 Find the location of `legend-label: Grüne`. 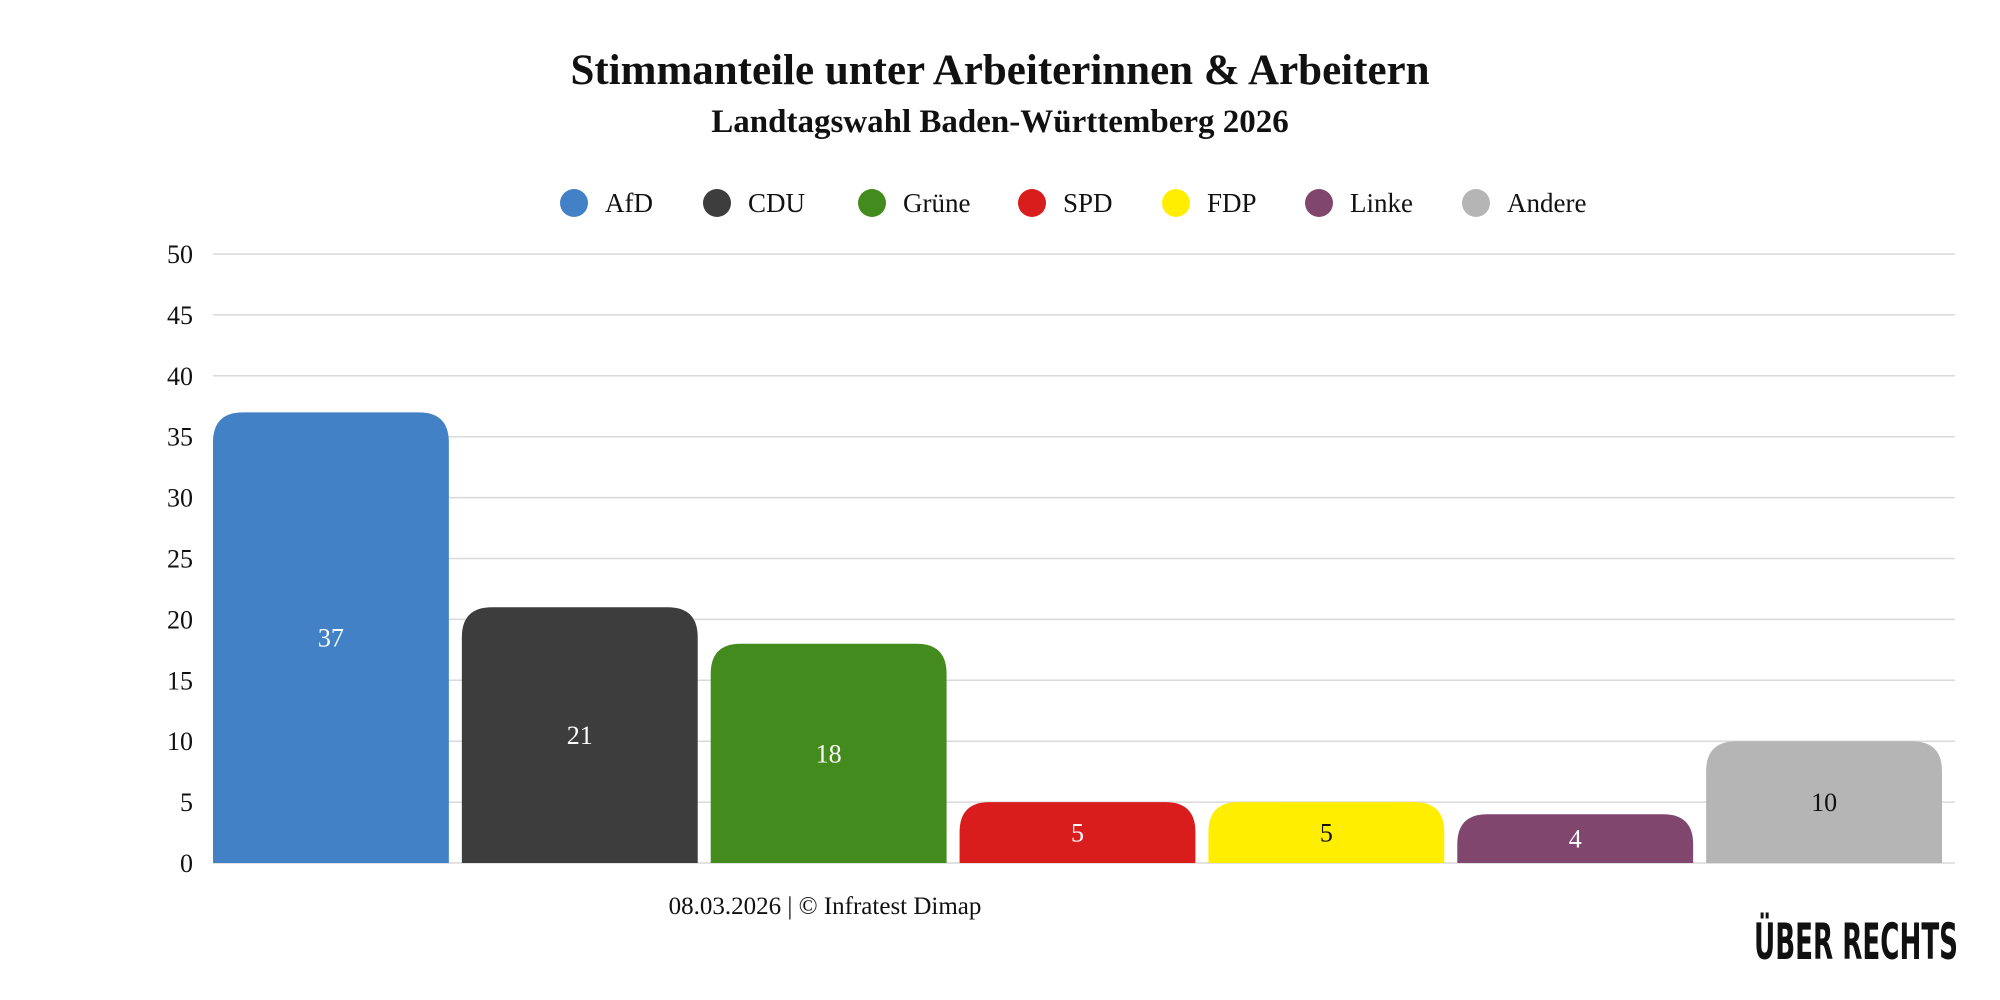

legend-label: Grüne is located at coordinates (937, 202).